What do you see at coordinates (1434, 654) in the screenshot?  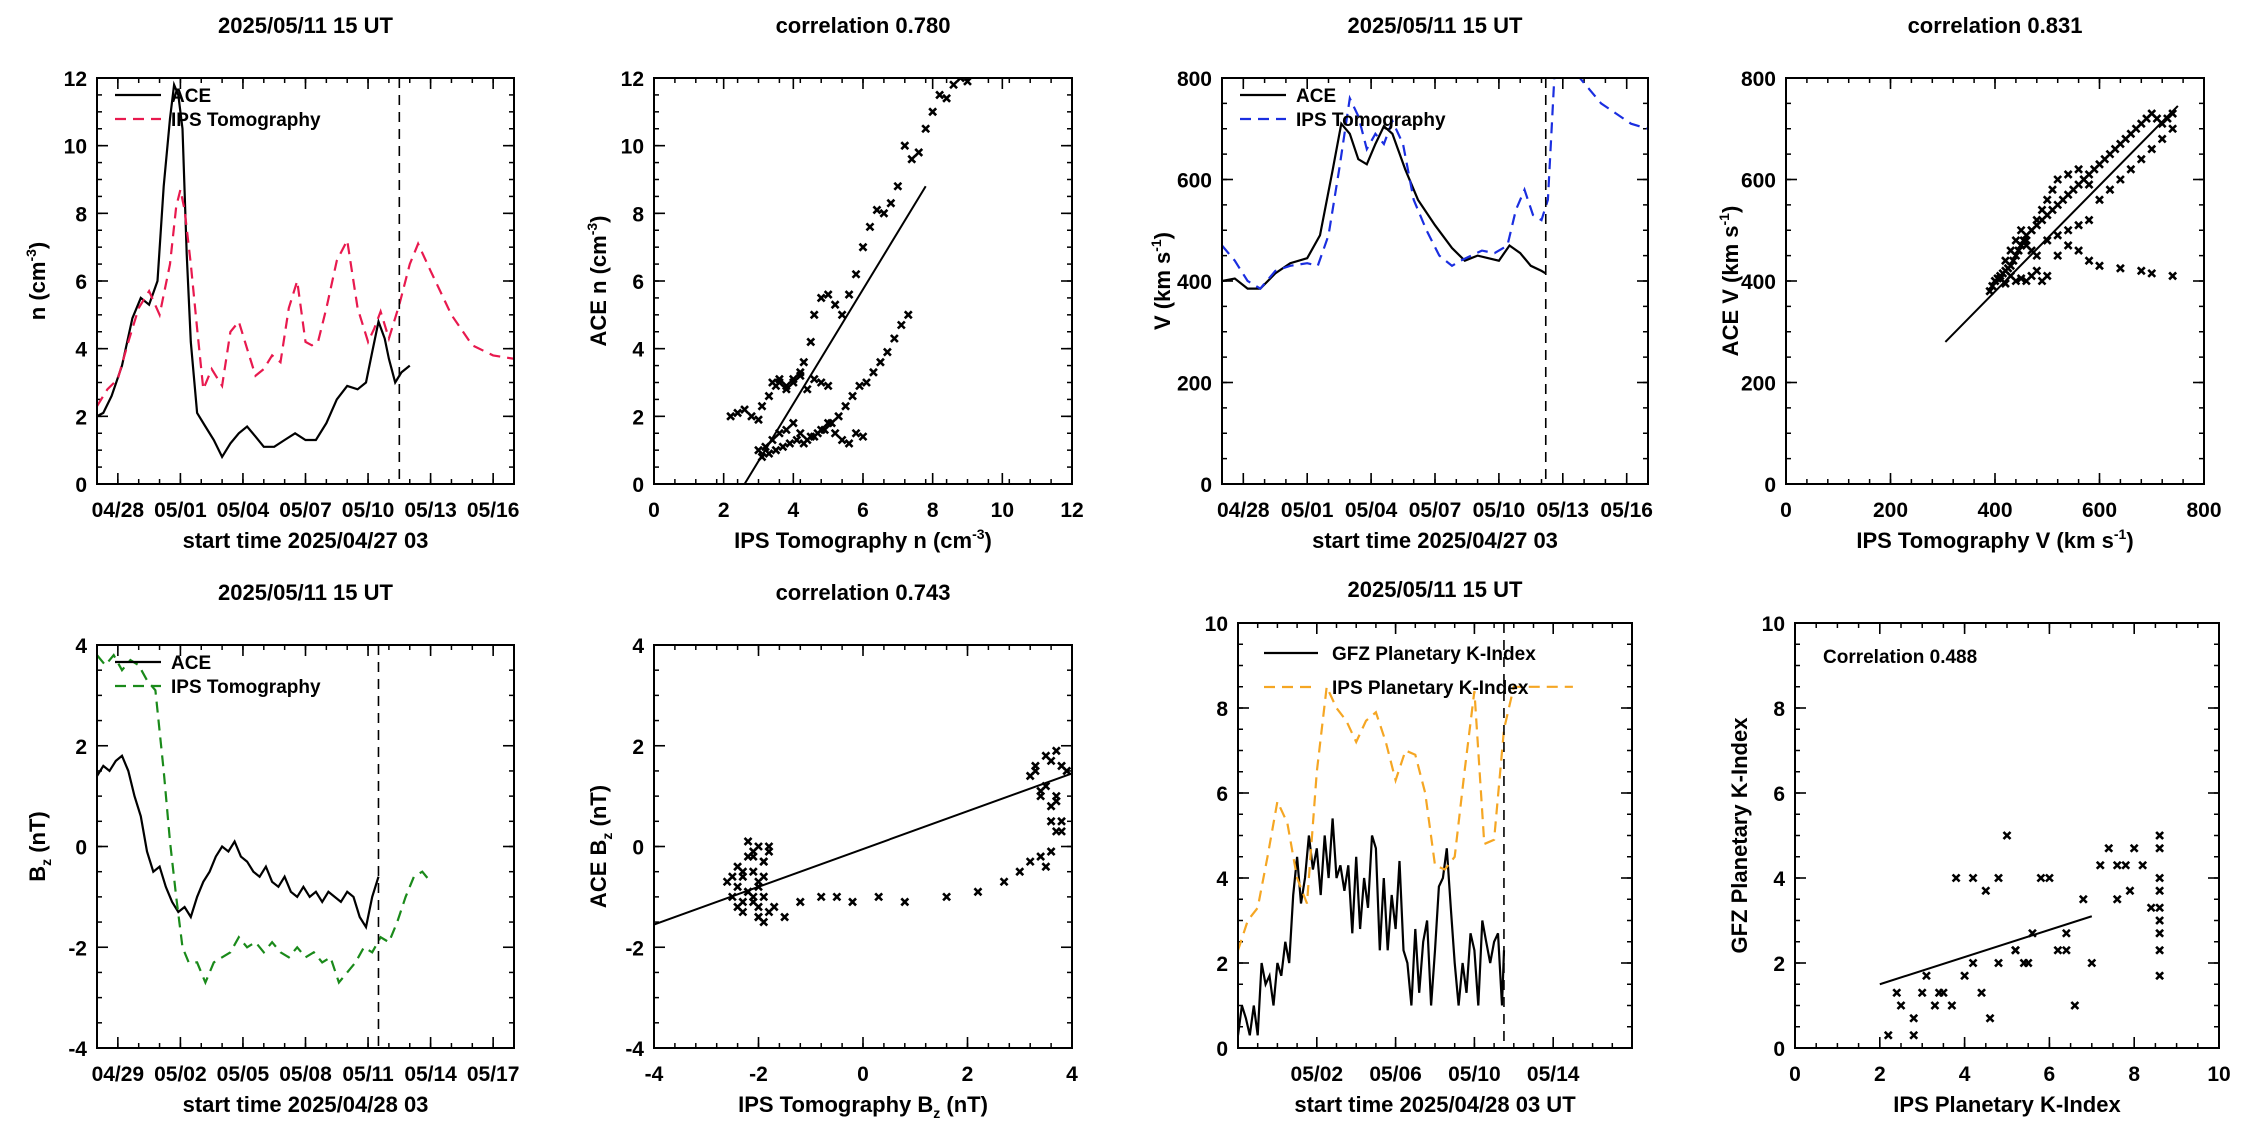 I see `legend-label: GFZ Planetary K-Index` at bounding box center [1434, 654].